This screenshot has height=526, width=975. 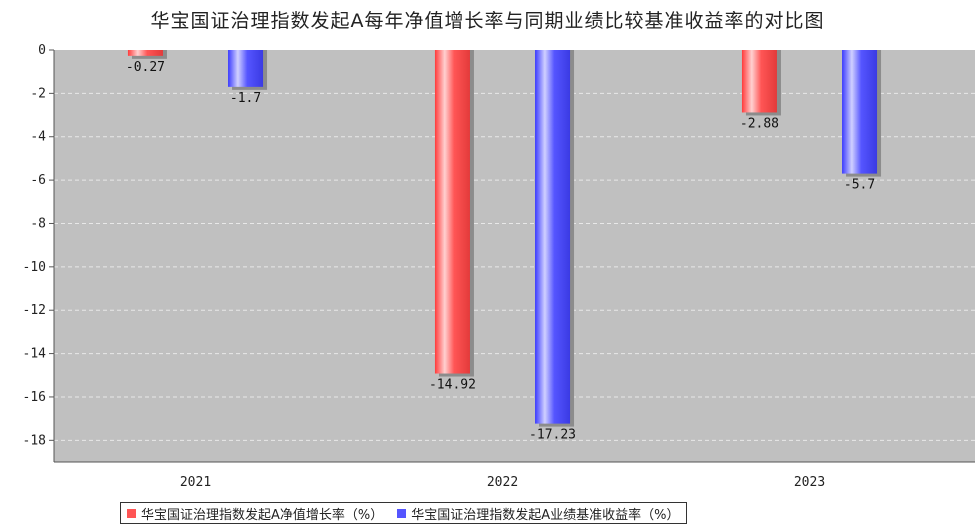 What do you see at coordinates (502, 482) in the screenshot?
I see `x-tick-label: 2022` at bounding box center [502, 482].